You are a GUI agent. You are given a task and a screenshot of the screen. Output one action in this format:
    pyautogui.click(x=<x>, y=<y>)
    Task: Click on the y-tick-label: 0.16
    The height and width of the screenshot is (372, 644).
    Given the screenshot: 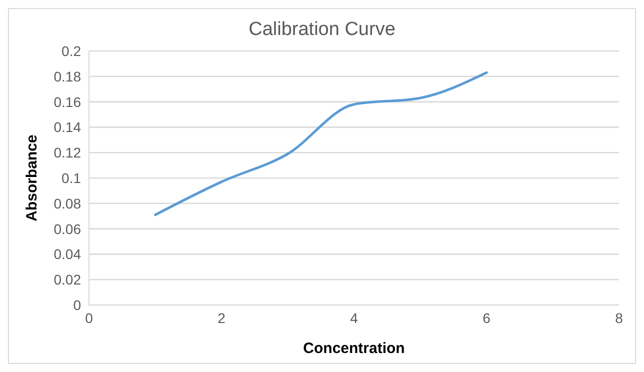 What is the action you would take?
    pyautogui.click(x=68, y=102)
    